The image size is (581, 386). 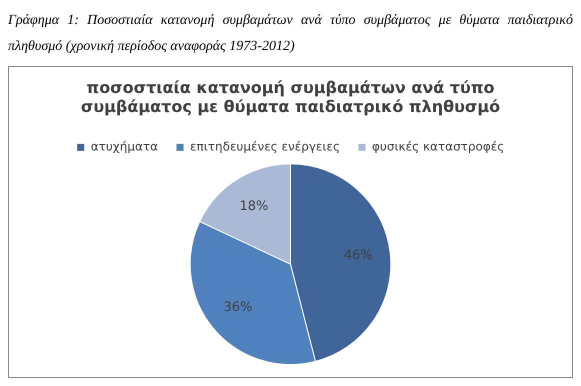 I want to click on chart-title: ποσοστιαία κατανομή συμβαμάτων ανά τύπο συμβάματος με θύματα παιδιατρικό πληθυσμό, so click(x=290, y=97).